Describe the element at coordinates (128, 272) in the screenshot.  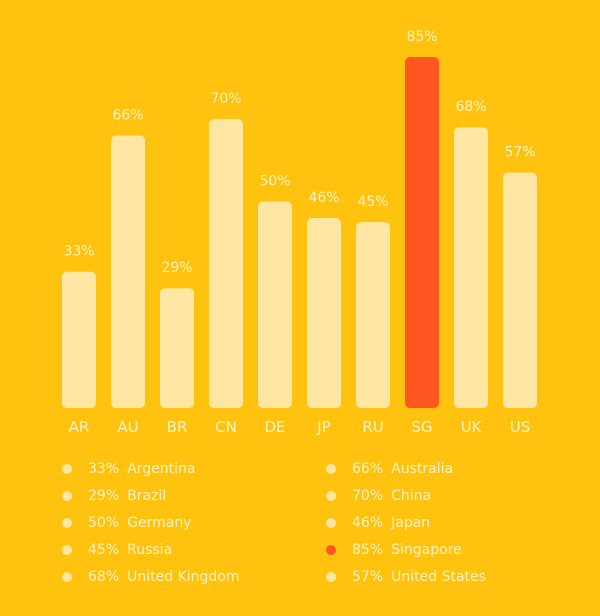
I see `bar-au` at that location.